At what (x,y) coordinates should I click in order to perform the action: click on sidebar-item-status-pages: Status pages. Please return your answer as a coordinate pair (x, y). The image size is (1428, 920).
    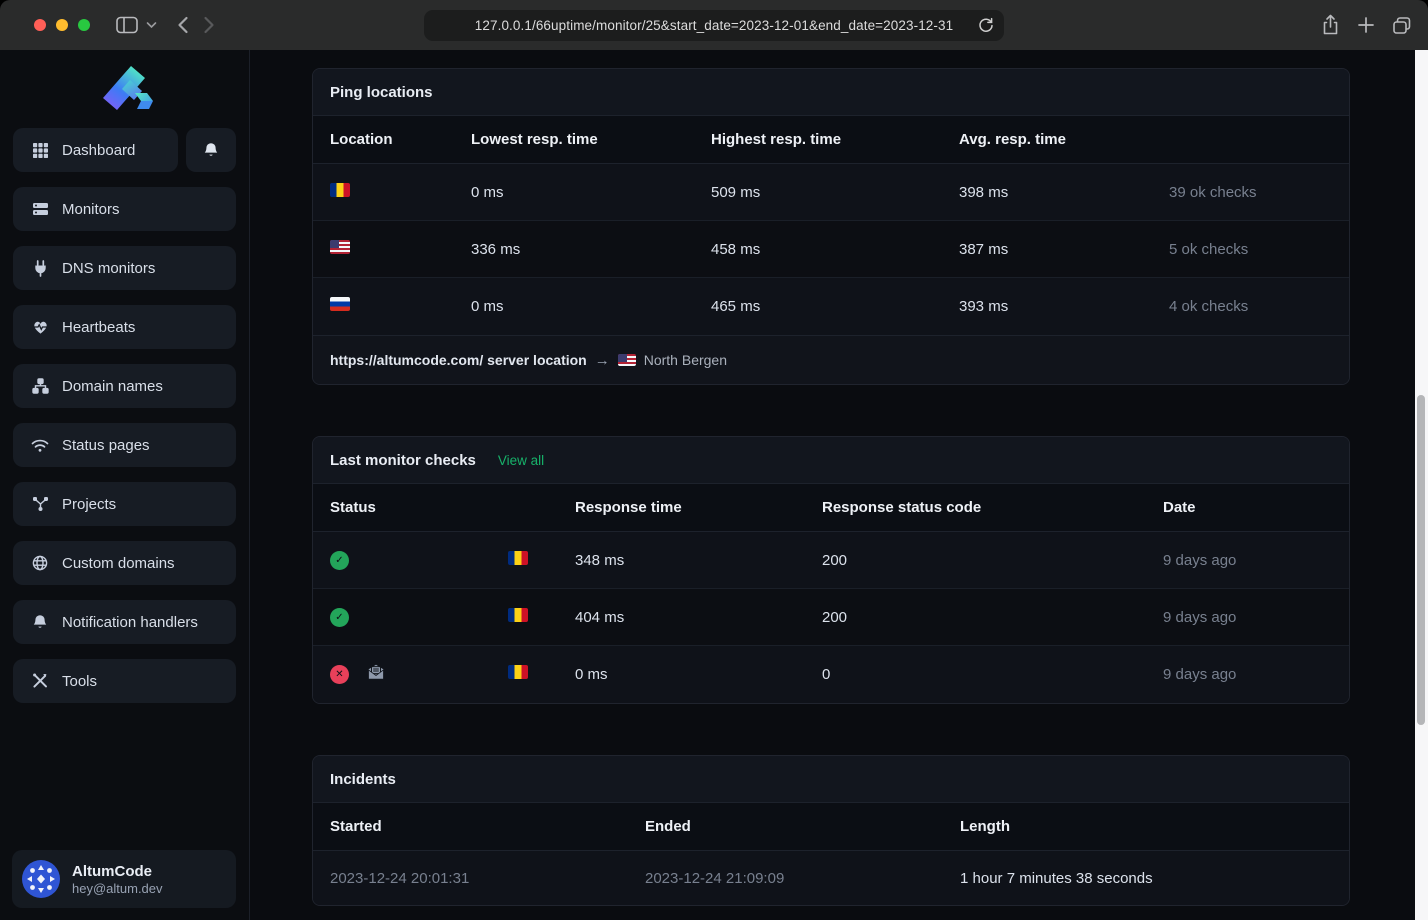
    Looking at the image, I should click on (124, 445).